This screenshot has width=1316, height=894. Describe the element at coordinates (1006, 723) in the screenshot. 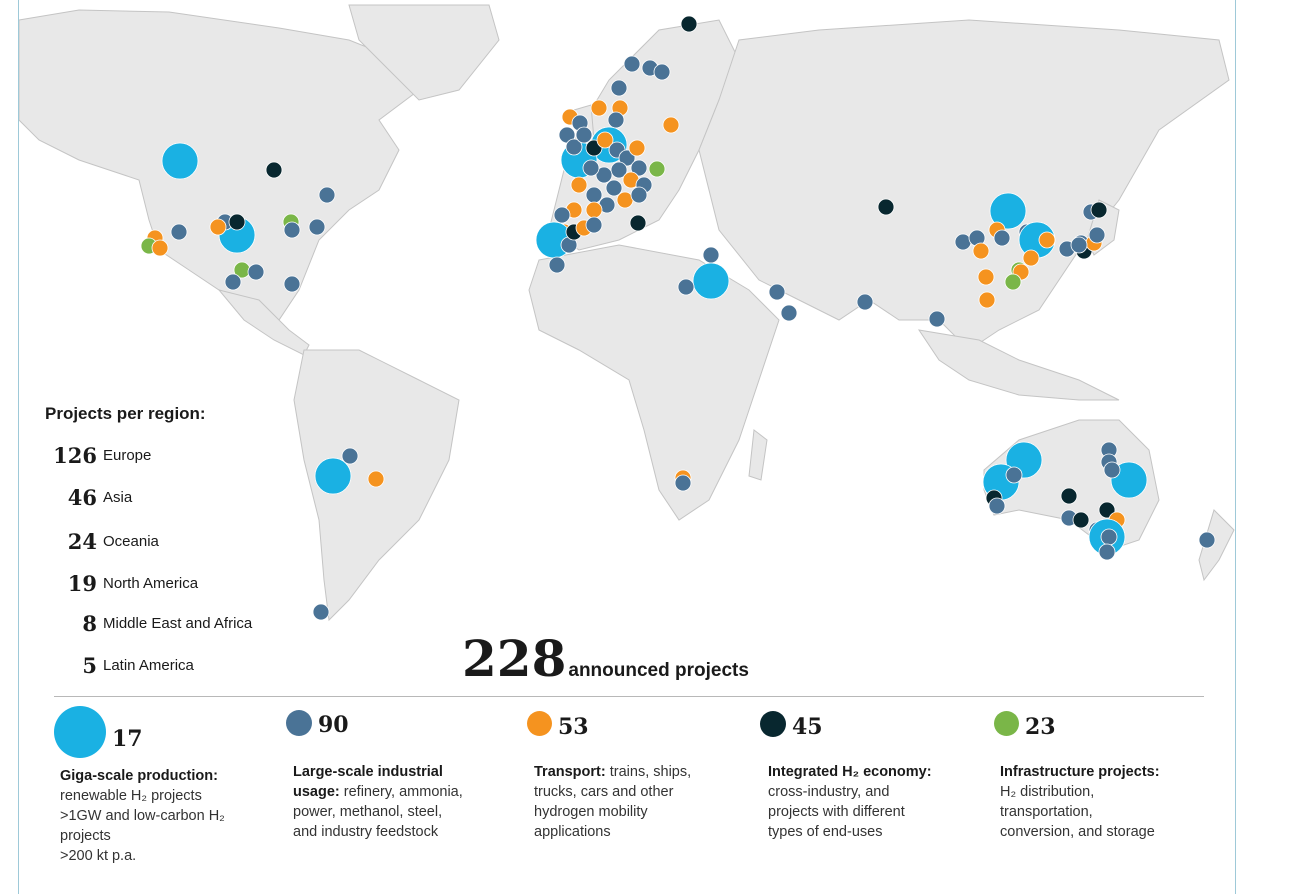

I see `infrastructure-dot-icon` at that location.